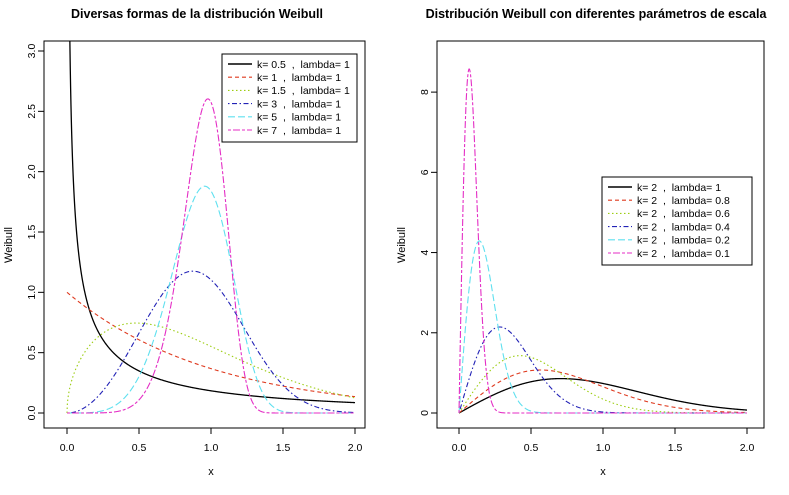  Describe the element at coordinates (32, 352) in the screenshot. I see `y-tick-label: 0.5` at that location.